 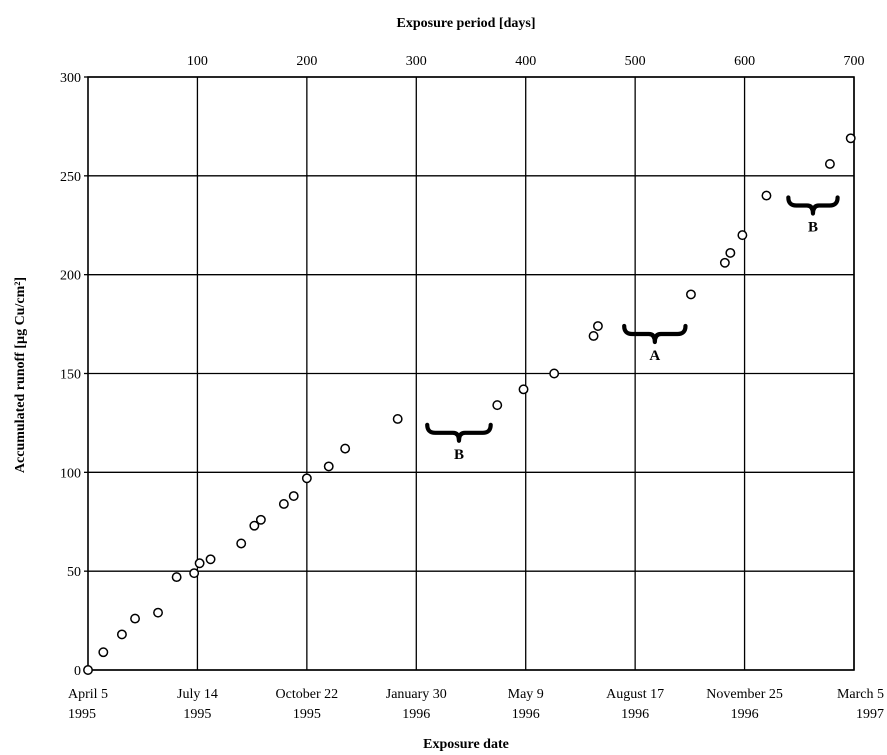 What do you see at coordinates (870, 714) in the screenshot?
I see `x-tick-label-year: 1997` at bounding box center [870, 714].